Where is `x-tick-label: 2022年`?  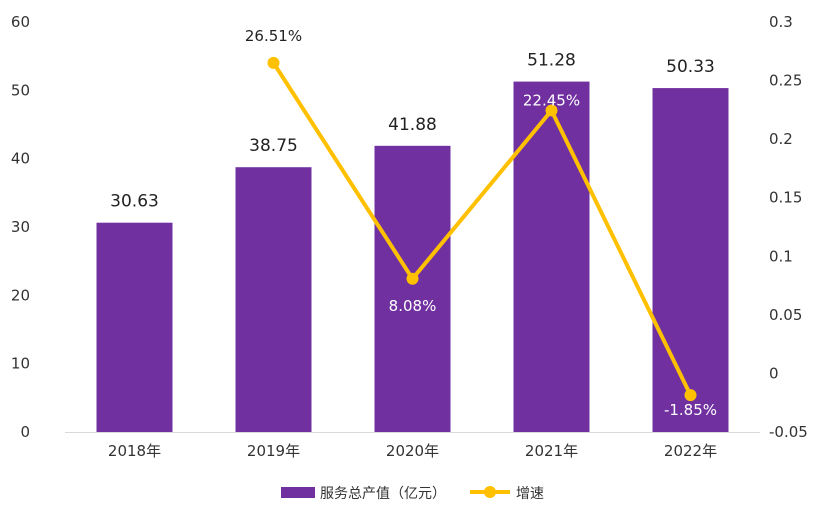 x-tick-label: 2022年 is located at coordinates (690, 451).